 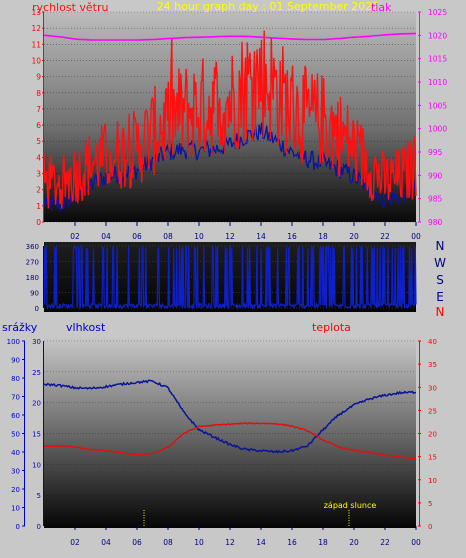 I want to click on tick-label-temperature: 25, so click(x=432, y=411).